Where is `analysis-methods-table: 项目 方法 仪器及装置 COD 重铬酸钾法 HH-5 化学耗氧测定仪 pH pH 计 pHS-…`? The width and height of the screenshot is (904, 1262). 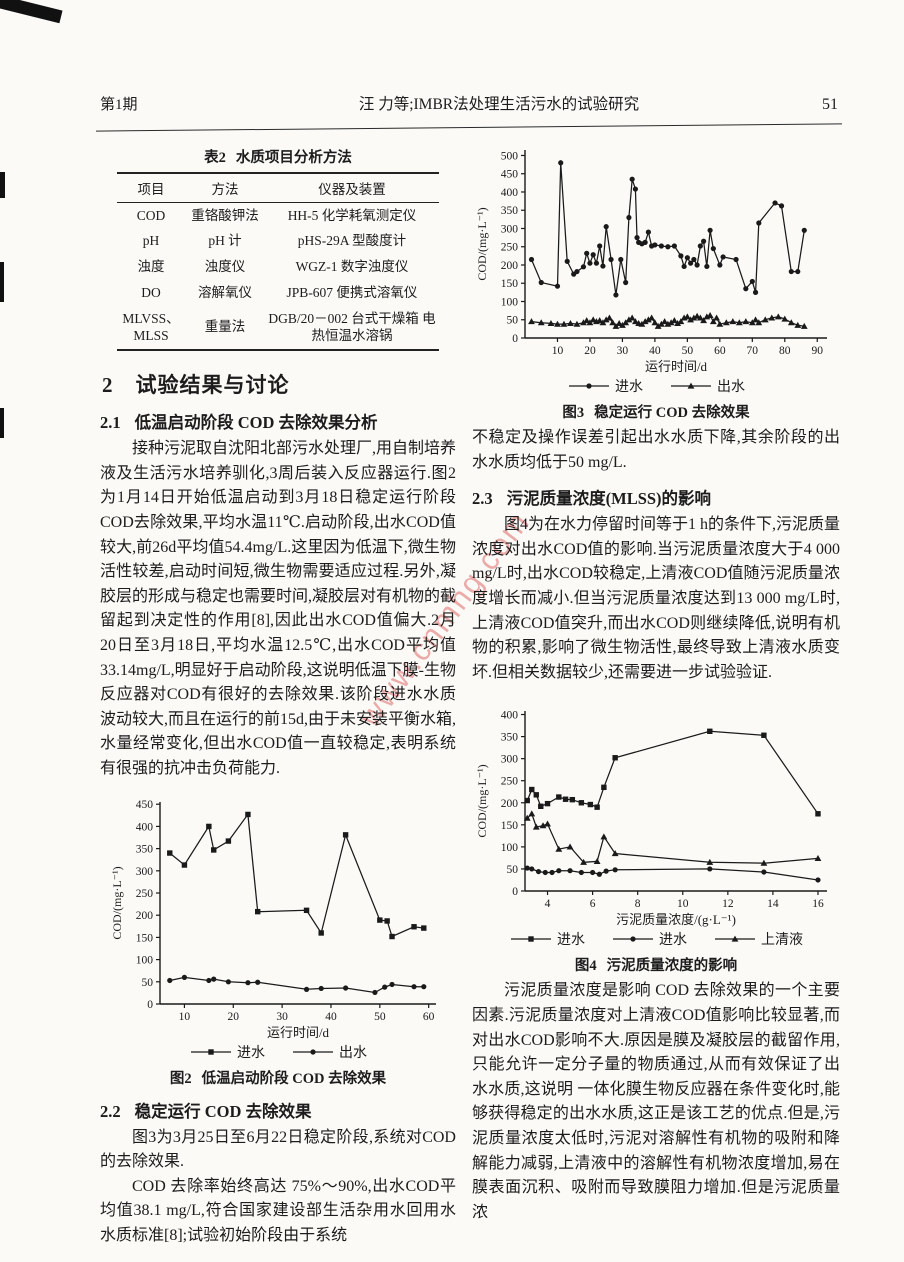
analysis-methods-table: 项目 方法 仪器及装置 COD 重铬酸钾法 HH-5 化学耗氧测定仪 pH pH 计 pHS-… is located at coordinates (278, 262).